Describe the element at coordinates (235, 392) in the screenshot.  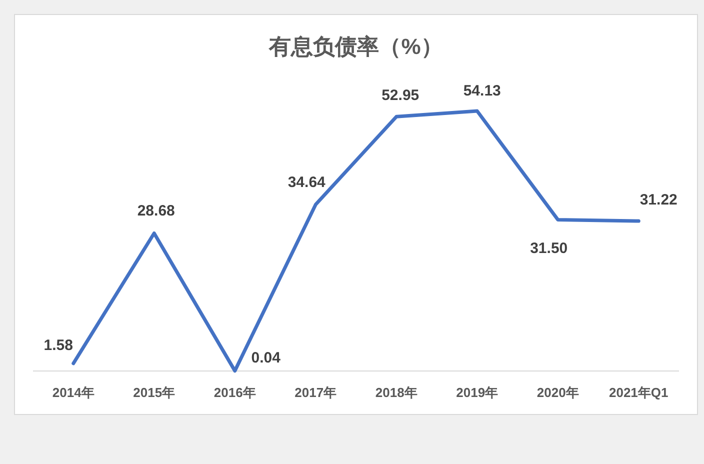
I see `x-tick-label: 2016年` at that location.